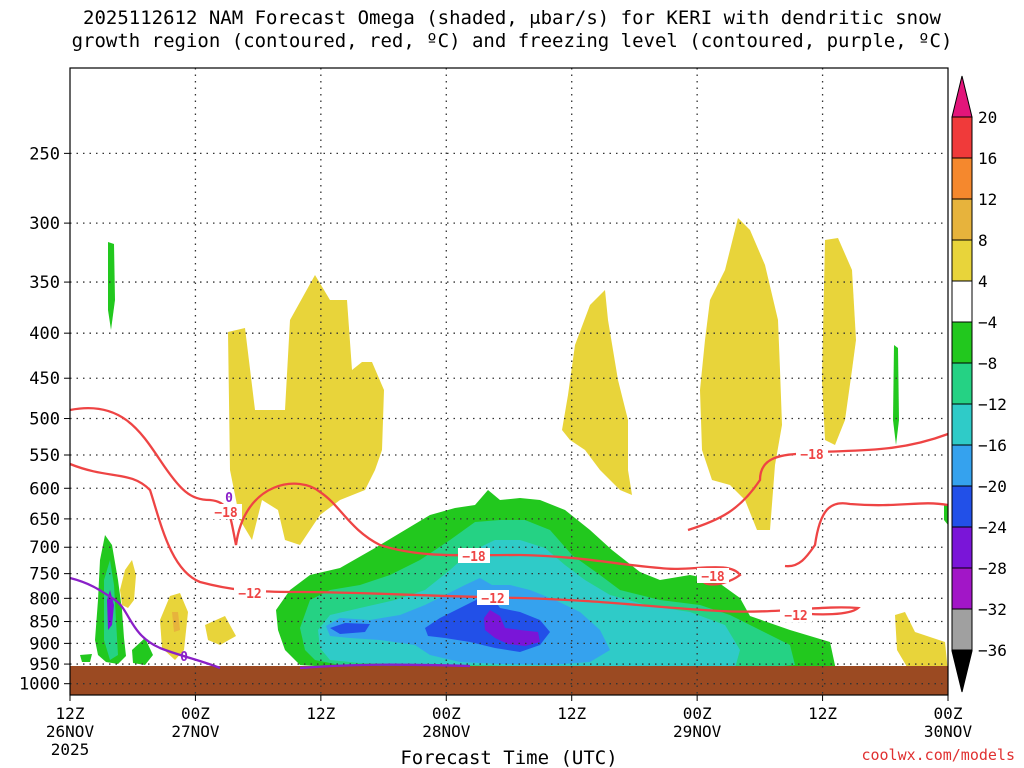 The height and width of the screenshot is (768, 1024). I want to click on colorbar: 20 16 12 8 4 −4 −8 −12 −16 −20 −24 −28 −32 −36, so click(979, 384).